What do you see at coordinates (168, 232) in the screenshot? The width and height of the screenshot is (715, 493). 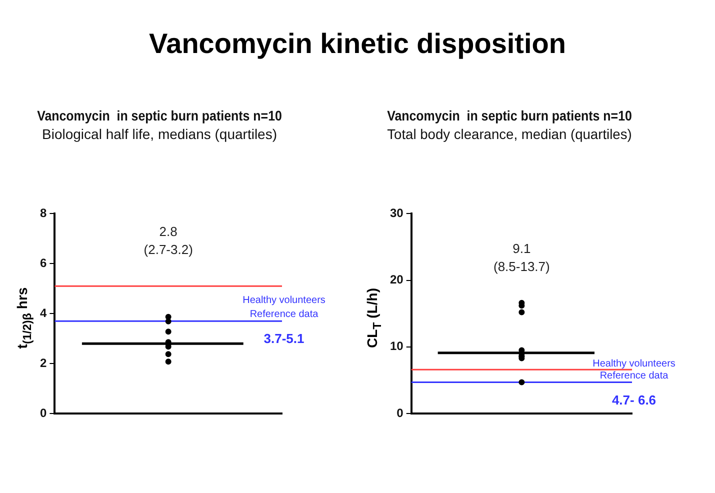 I see `ref-line-label: 2.8` at bounding box center [168, 232].